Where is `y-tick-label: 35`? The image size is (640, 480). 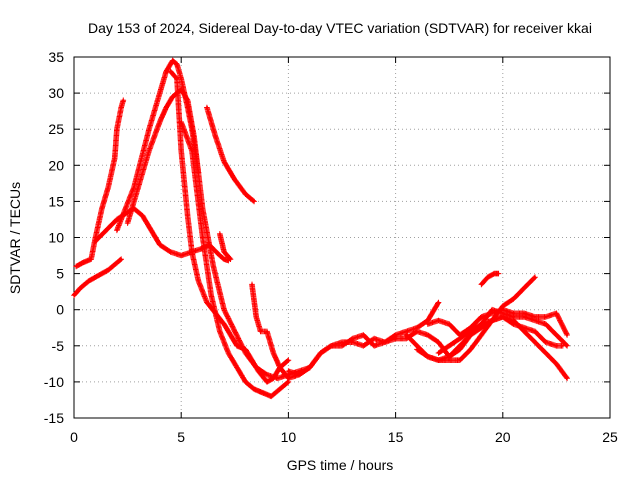 y-tick-label: 35 is located at coordinates (56, 57).